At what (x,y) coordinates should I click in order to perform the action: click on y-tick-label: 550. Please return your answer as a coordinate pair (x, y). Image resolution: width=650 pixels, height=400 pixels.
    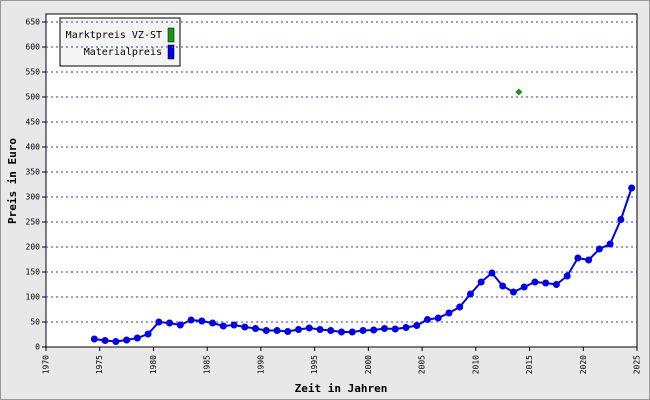
    Looking at the image, I should click on (33, 72).